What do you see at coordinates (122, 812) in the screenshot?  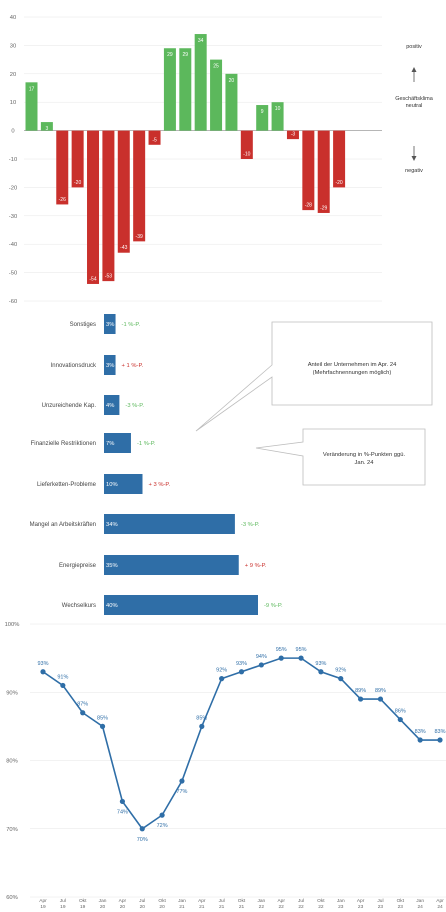 I see `c3-point-label: 74%` at bounding box center [122, 812].